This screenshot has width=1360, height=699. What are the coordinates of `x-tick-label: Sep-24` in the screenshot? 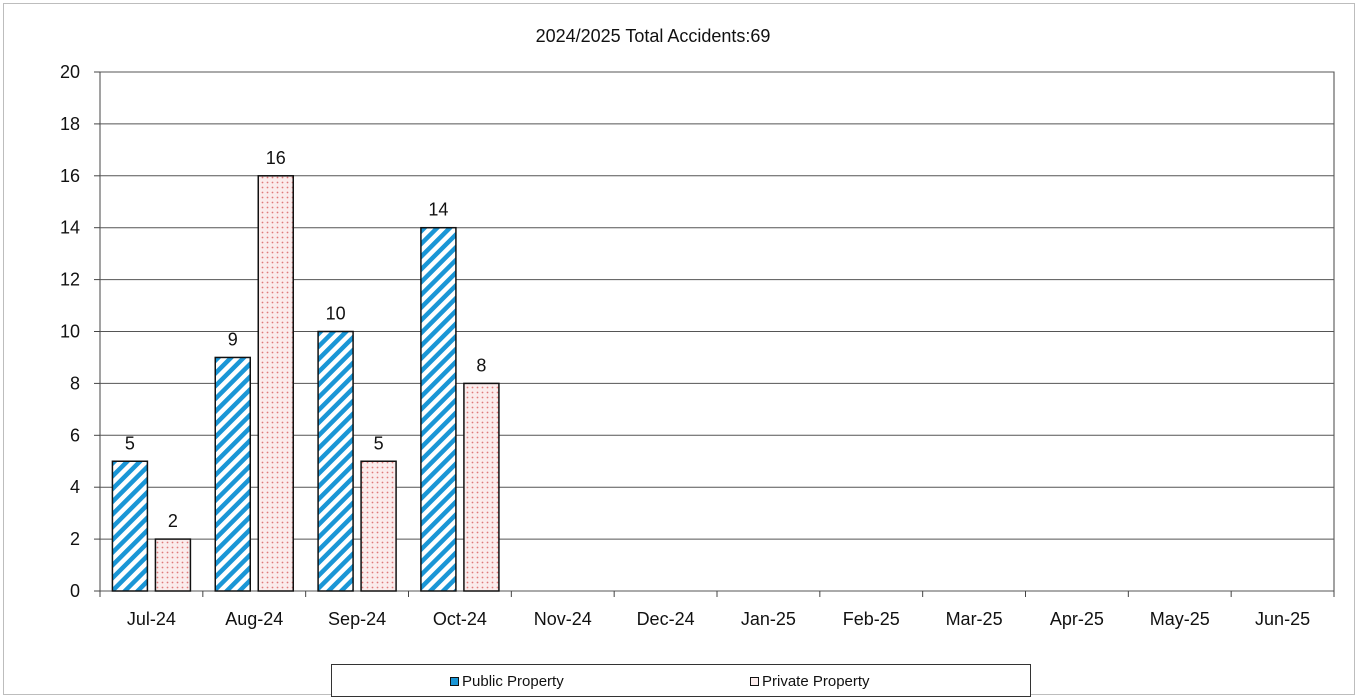 It's located at (357, 619).